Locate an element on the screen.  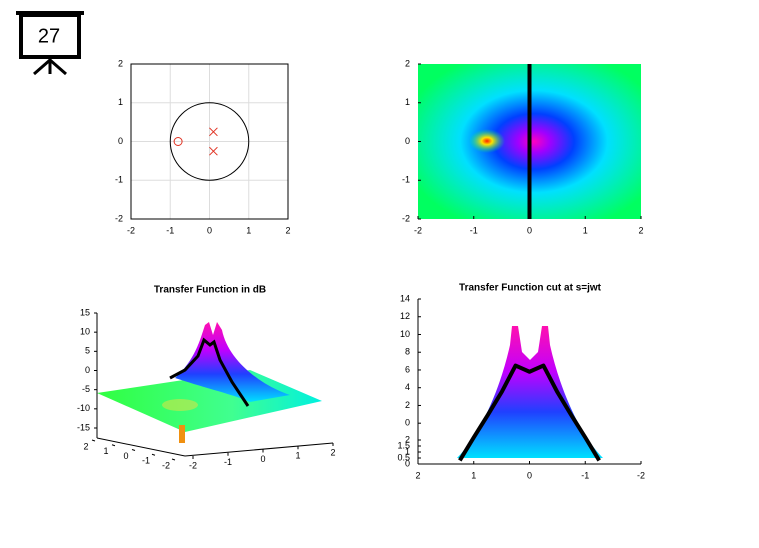
z-tick-label: 5 is located at coordinates (87, 351).